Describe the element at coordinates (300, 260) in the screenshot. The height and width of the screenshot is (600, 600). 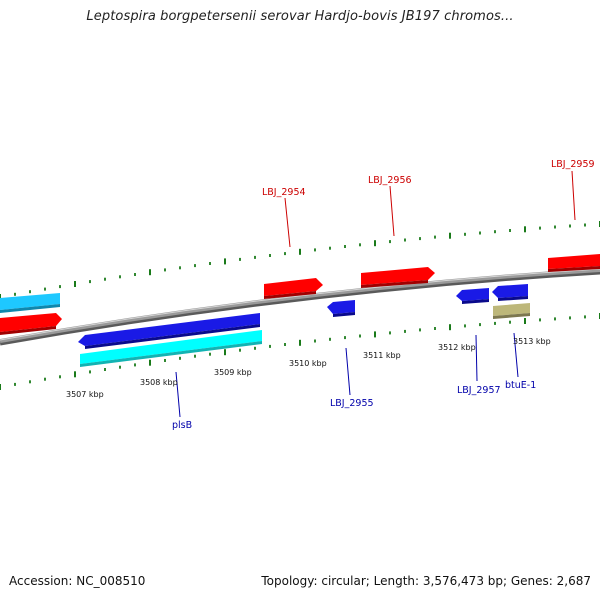
I see `forward-scale-ticks` at that location.